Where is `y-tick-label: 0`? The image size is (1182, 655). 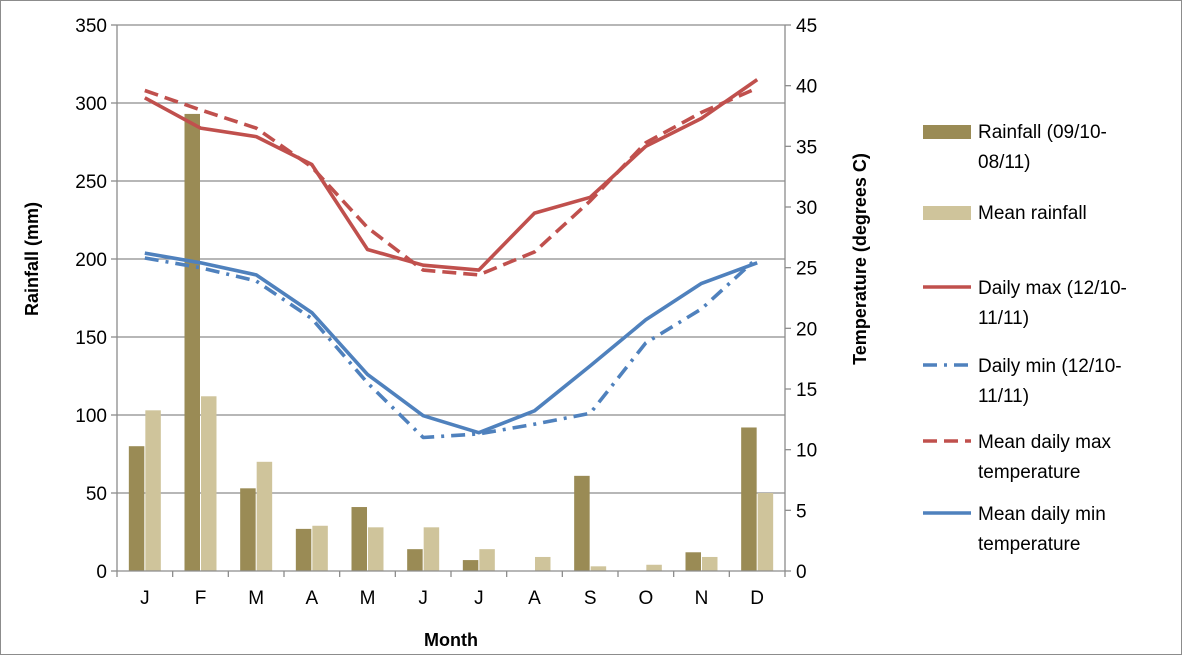 y-tick-label: 0 is located at coordinates (101, 572).